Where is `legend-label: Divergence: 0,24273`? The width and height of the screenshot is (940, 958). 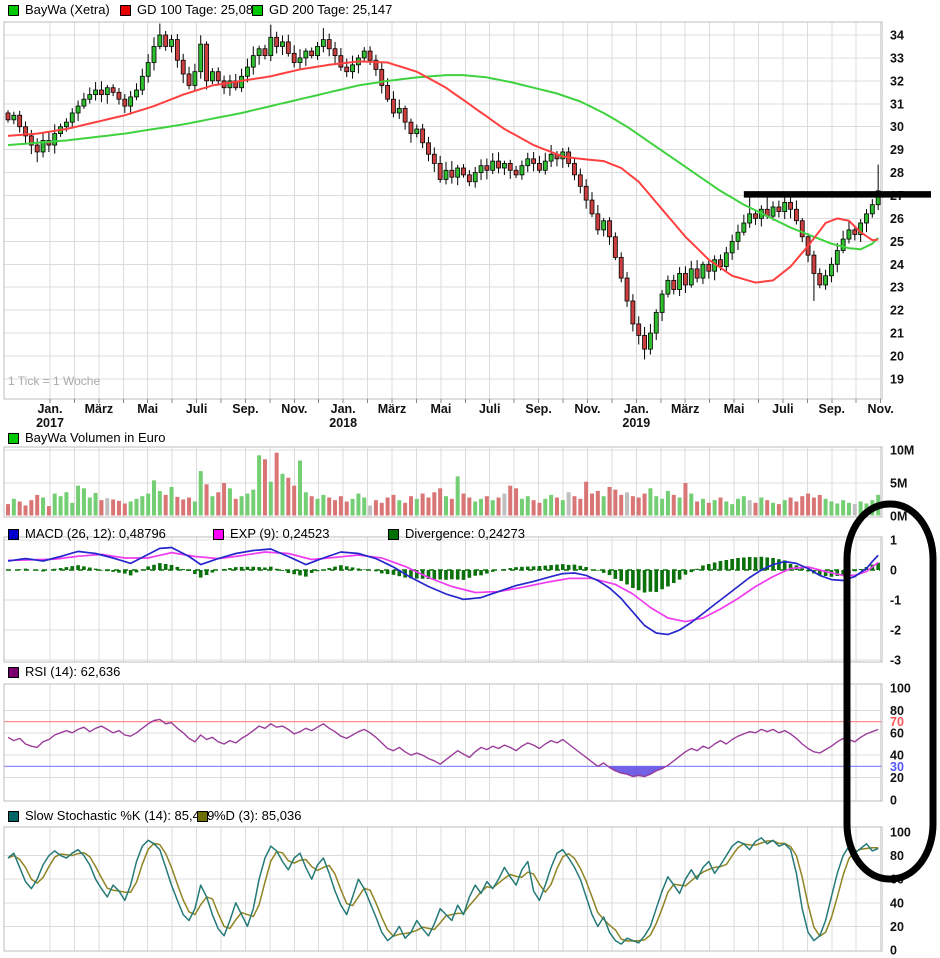
legend-label: Divergence: 0,24273 is located at coordinates (465, 533).